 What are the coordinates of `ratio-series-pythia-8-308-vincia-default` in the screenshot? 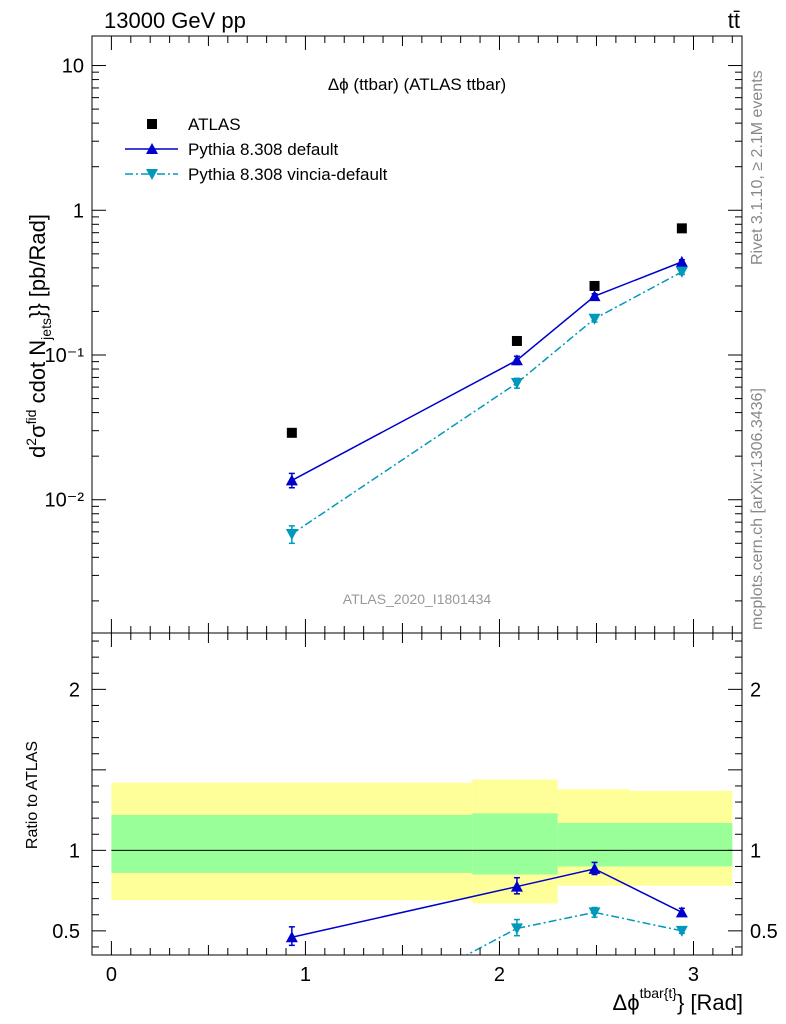 It's located at (576, 930).